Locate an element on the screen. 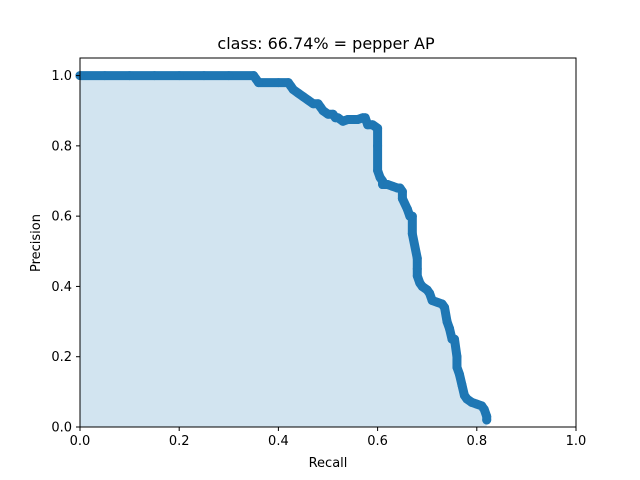  y-tick-label: 0.2 is located at coordinates (61, 357).